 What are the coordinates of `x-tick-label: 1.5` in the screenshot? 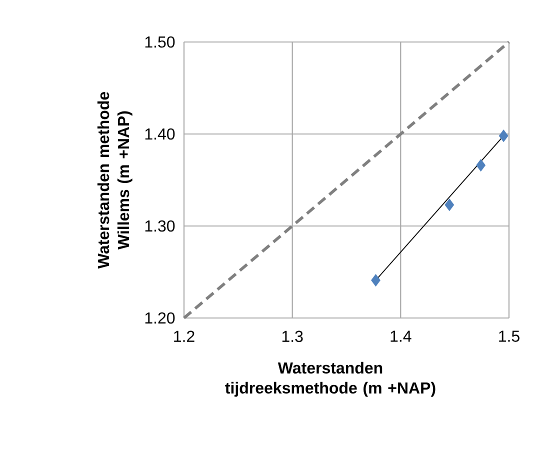 It's located at (509, 336).